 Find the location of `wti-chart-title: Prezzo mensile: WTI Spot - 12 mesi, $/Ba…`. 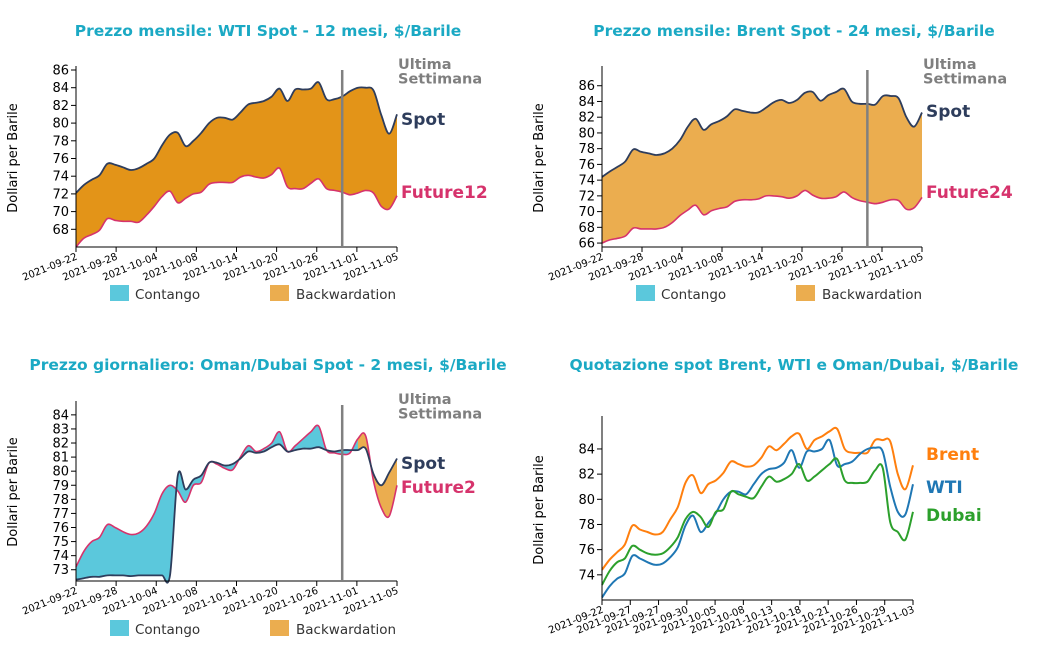

wti-chart-title: Prezzo mensile: WTI Spot - 12 mesi, $/Ba… is located at coordinates (268, 31).